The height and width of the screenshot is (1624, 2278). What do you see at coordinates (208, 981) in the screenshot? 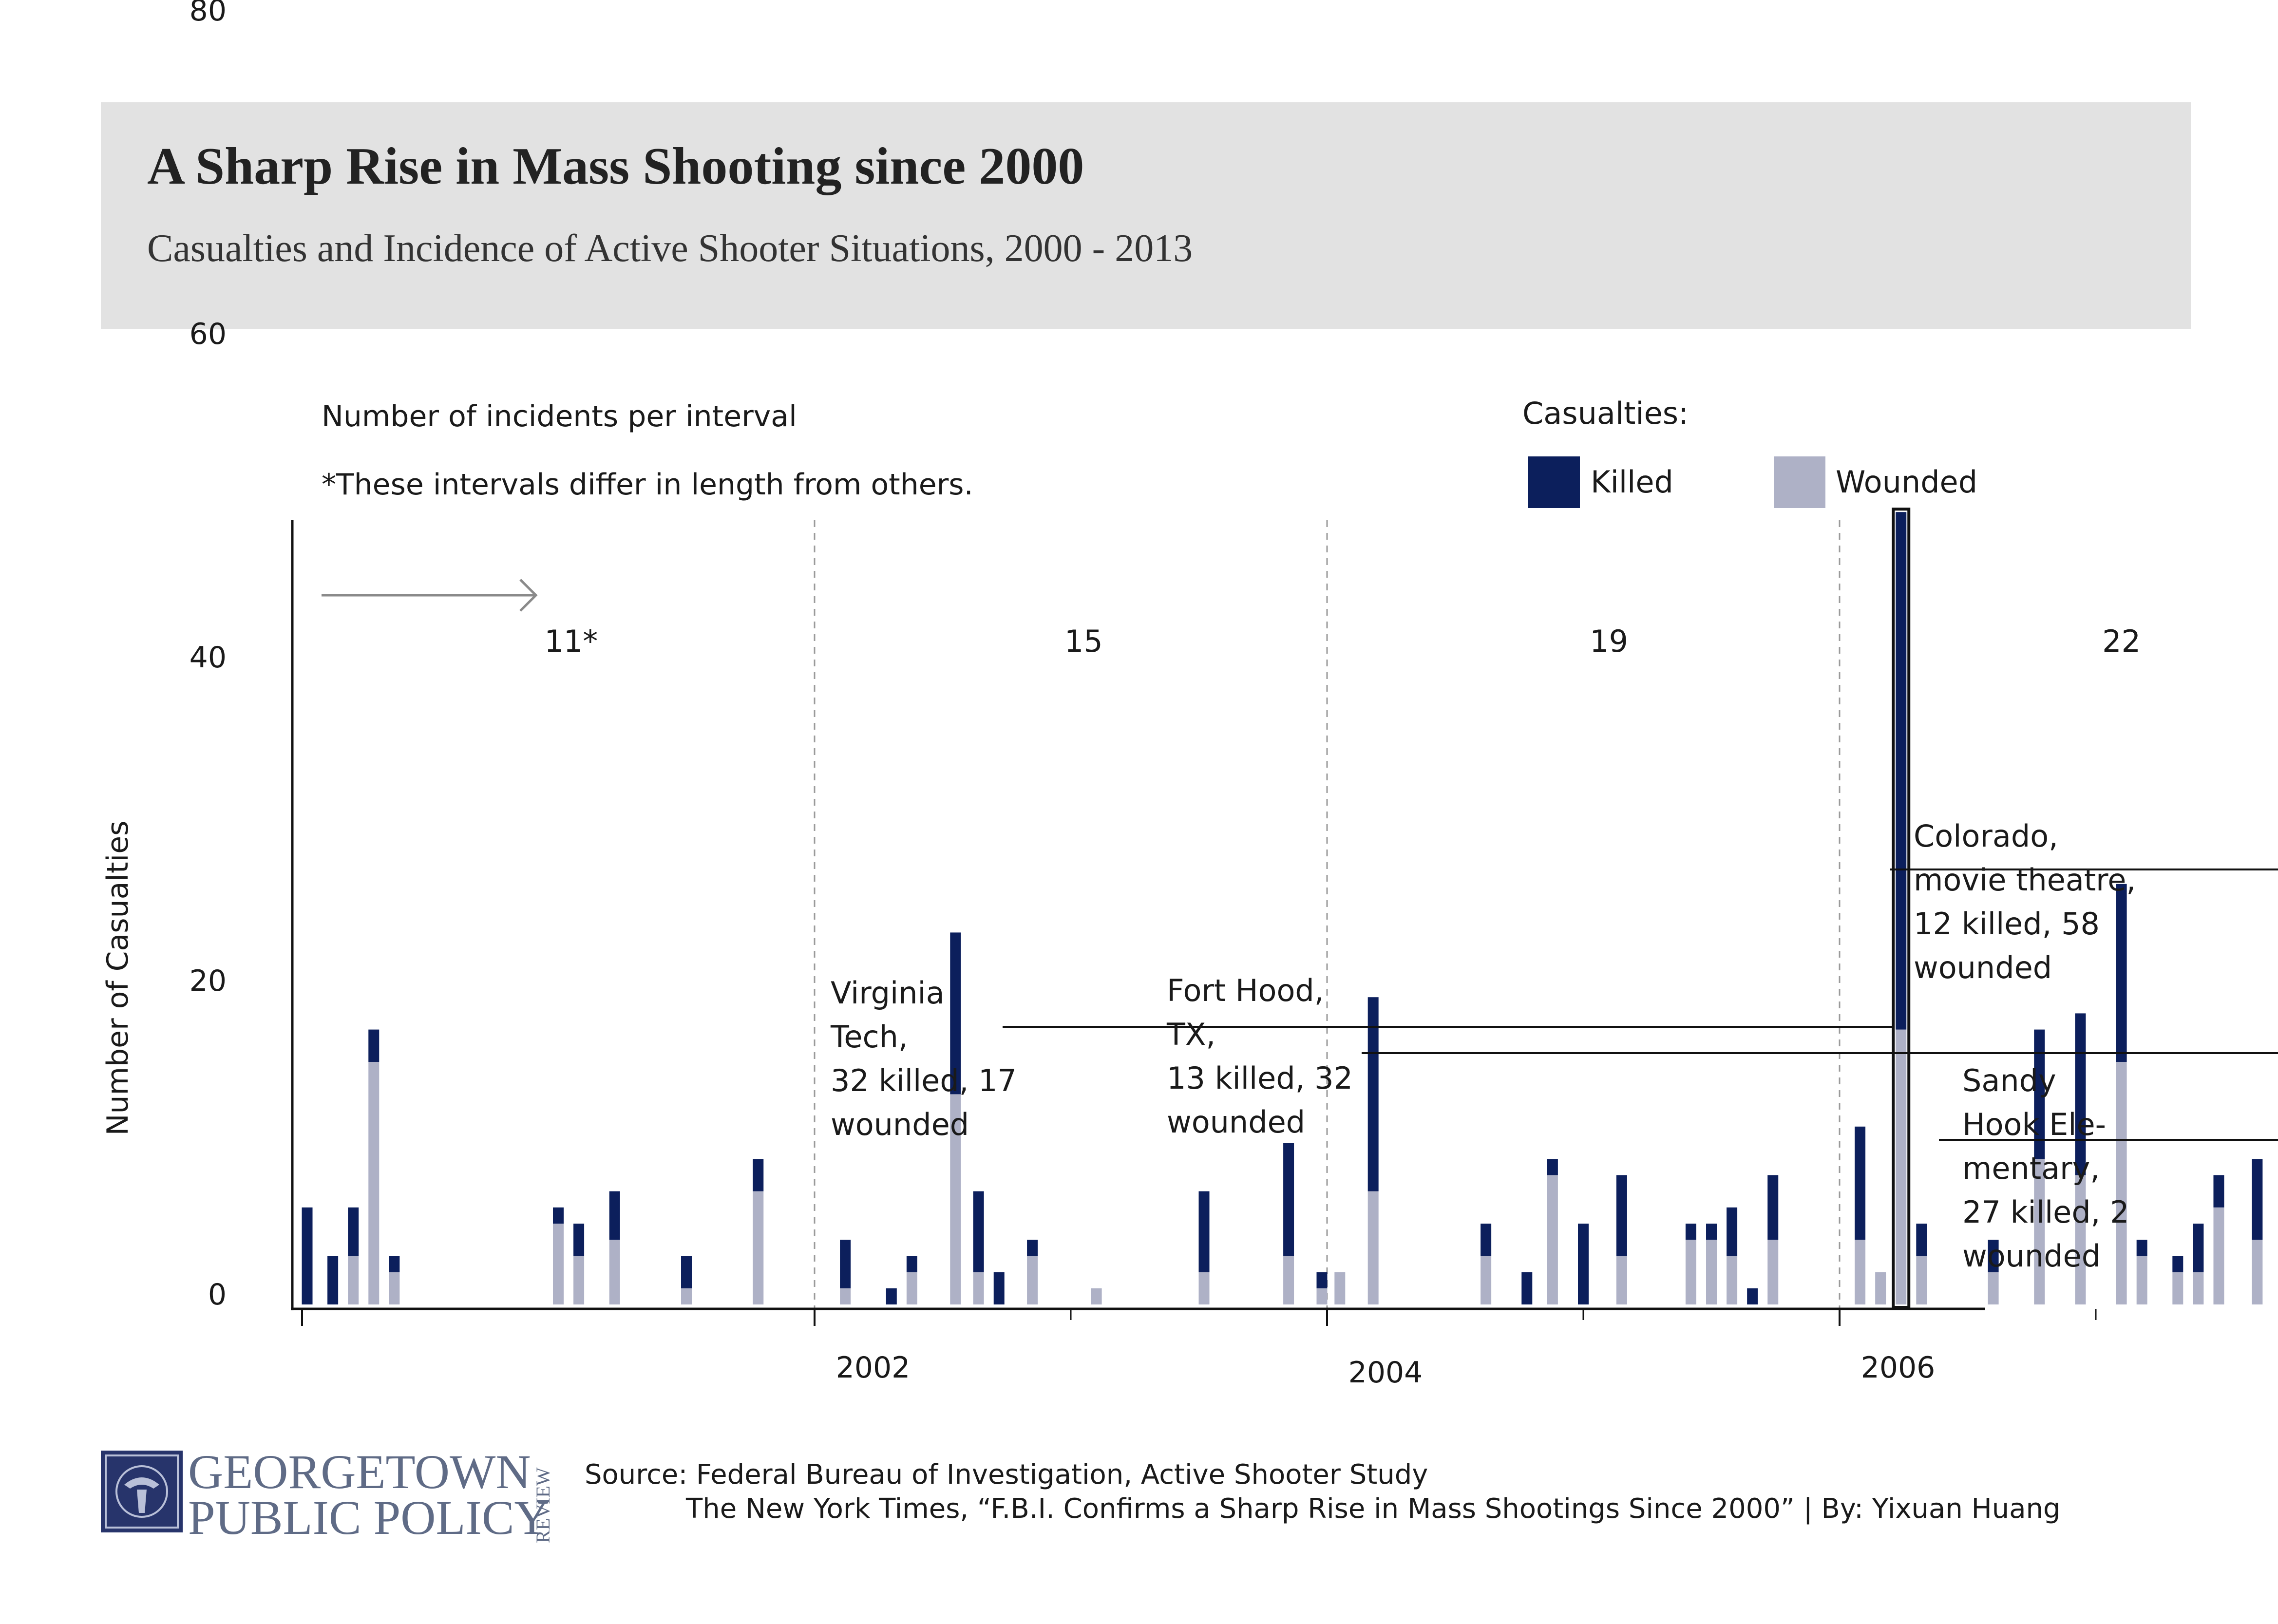
I see `y-tick-label: 20` at bounding box center [208, 981].